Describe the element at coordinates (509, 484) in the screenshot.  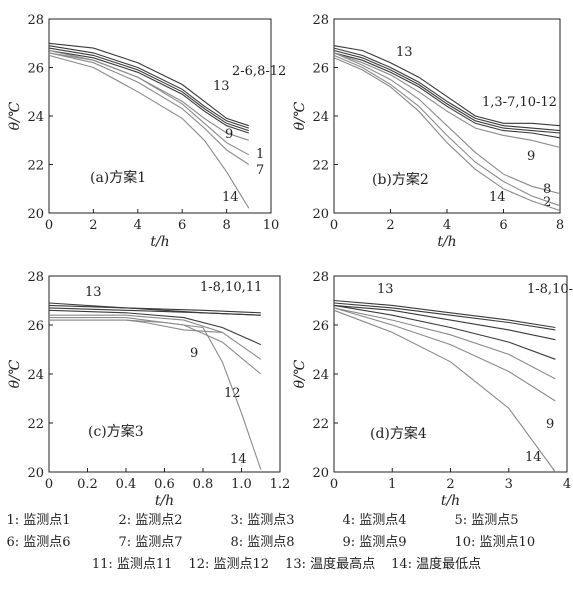
I see `x-tick-label: 3` at that location.